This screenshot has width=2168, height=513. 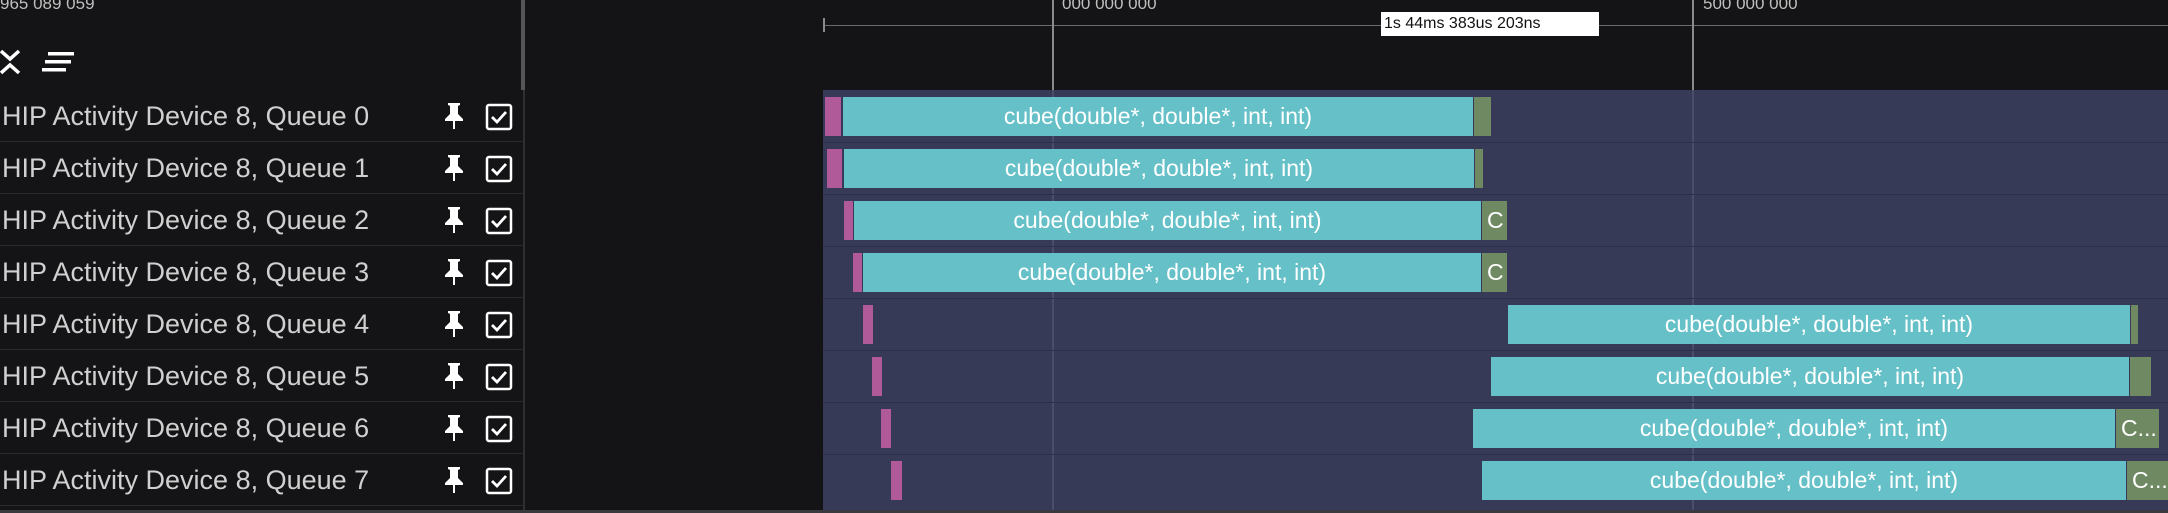 I want to click on track-row: HIP Activity Device 8, Queue 7, so click(x=262, y=480).